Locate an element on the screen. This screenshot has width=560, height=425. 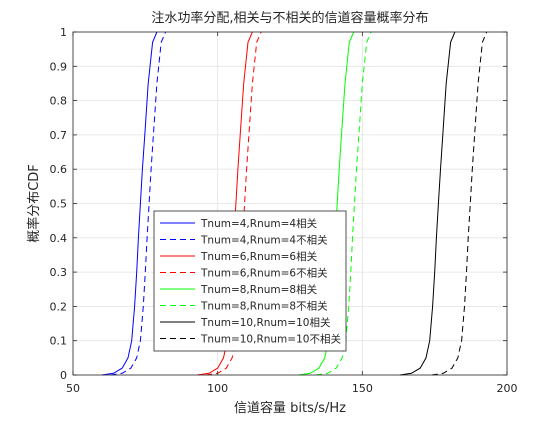
legend-label: Tnum=8,Rnum=8不相关 is located at coordinates (264, 306).